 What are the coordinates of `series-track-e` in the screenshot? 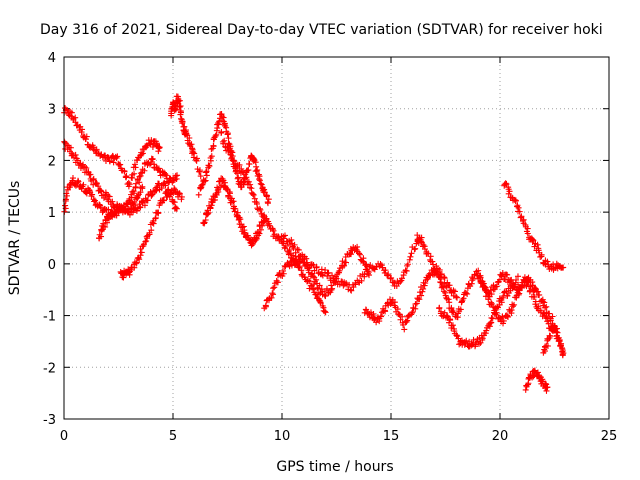 It's located at (151, 233).